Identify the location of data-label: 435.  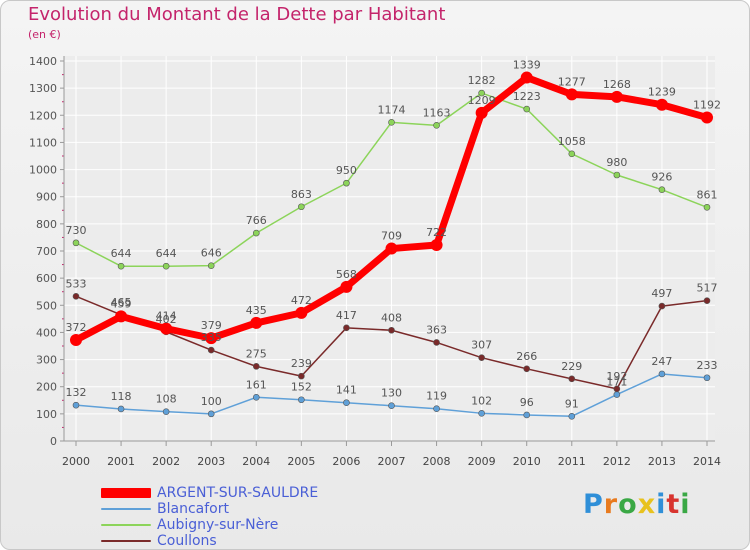
(256, 310).